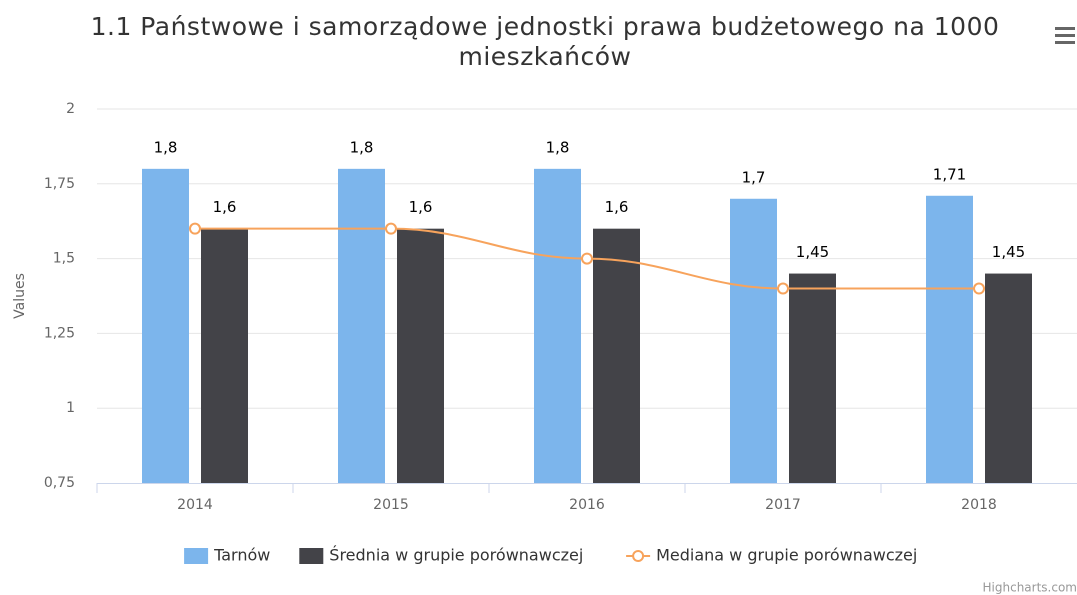 The height and width of the screenshot is (595, 1077). I want to click on credits: Highcharts.com, so click(1030, 588).